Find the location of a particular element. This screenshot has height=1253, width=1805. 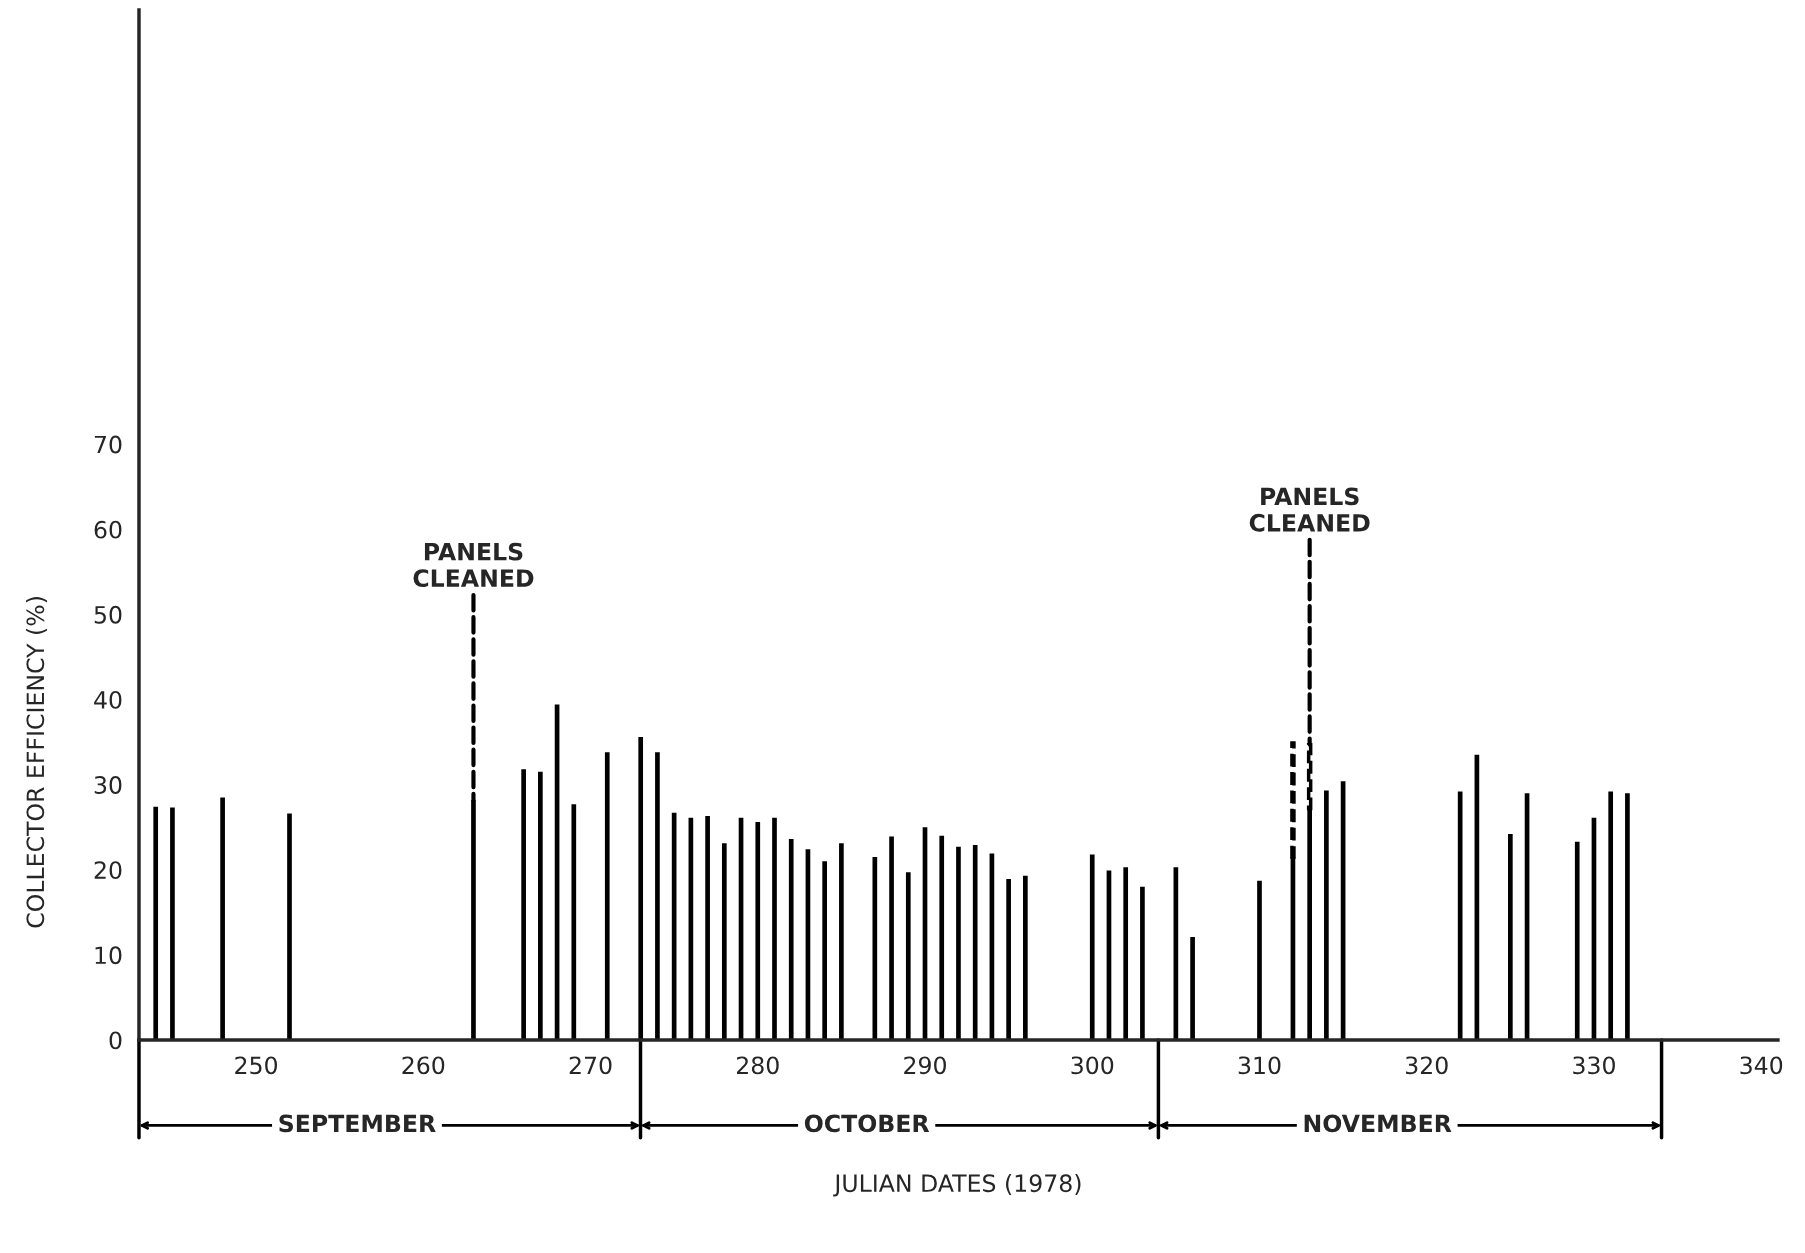

x-tick-label: 330 is located at coordinates (1594, 1065).